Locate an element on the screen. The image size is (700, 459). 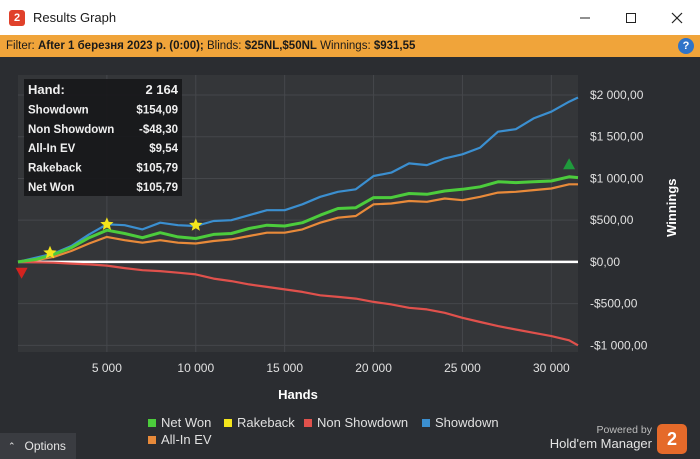
minimize-icon is located at coordinates (585, 17).